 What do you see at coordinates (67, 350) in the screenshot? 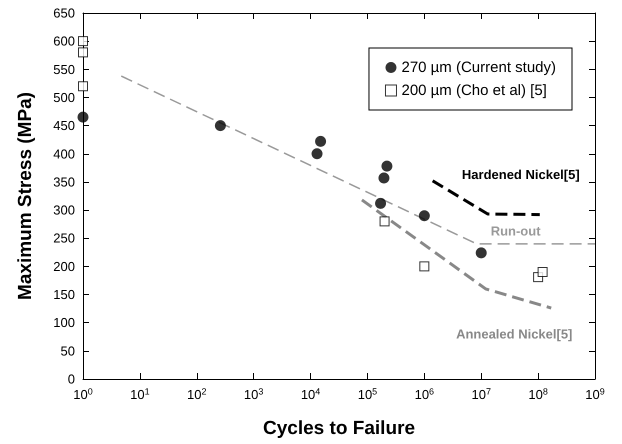
I see `y-tick-label: 50` at bounding box center [67, 350].